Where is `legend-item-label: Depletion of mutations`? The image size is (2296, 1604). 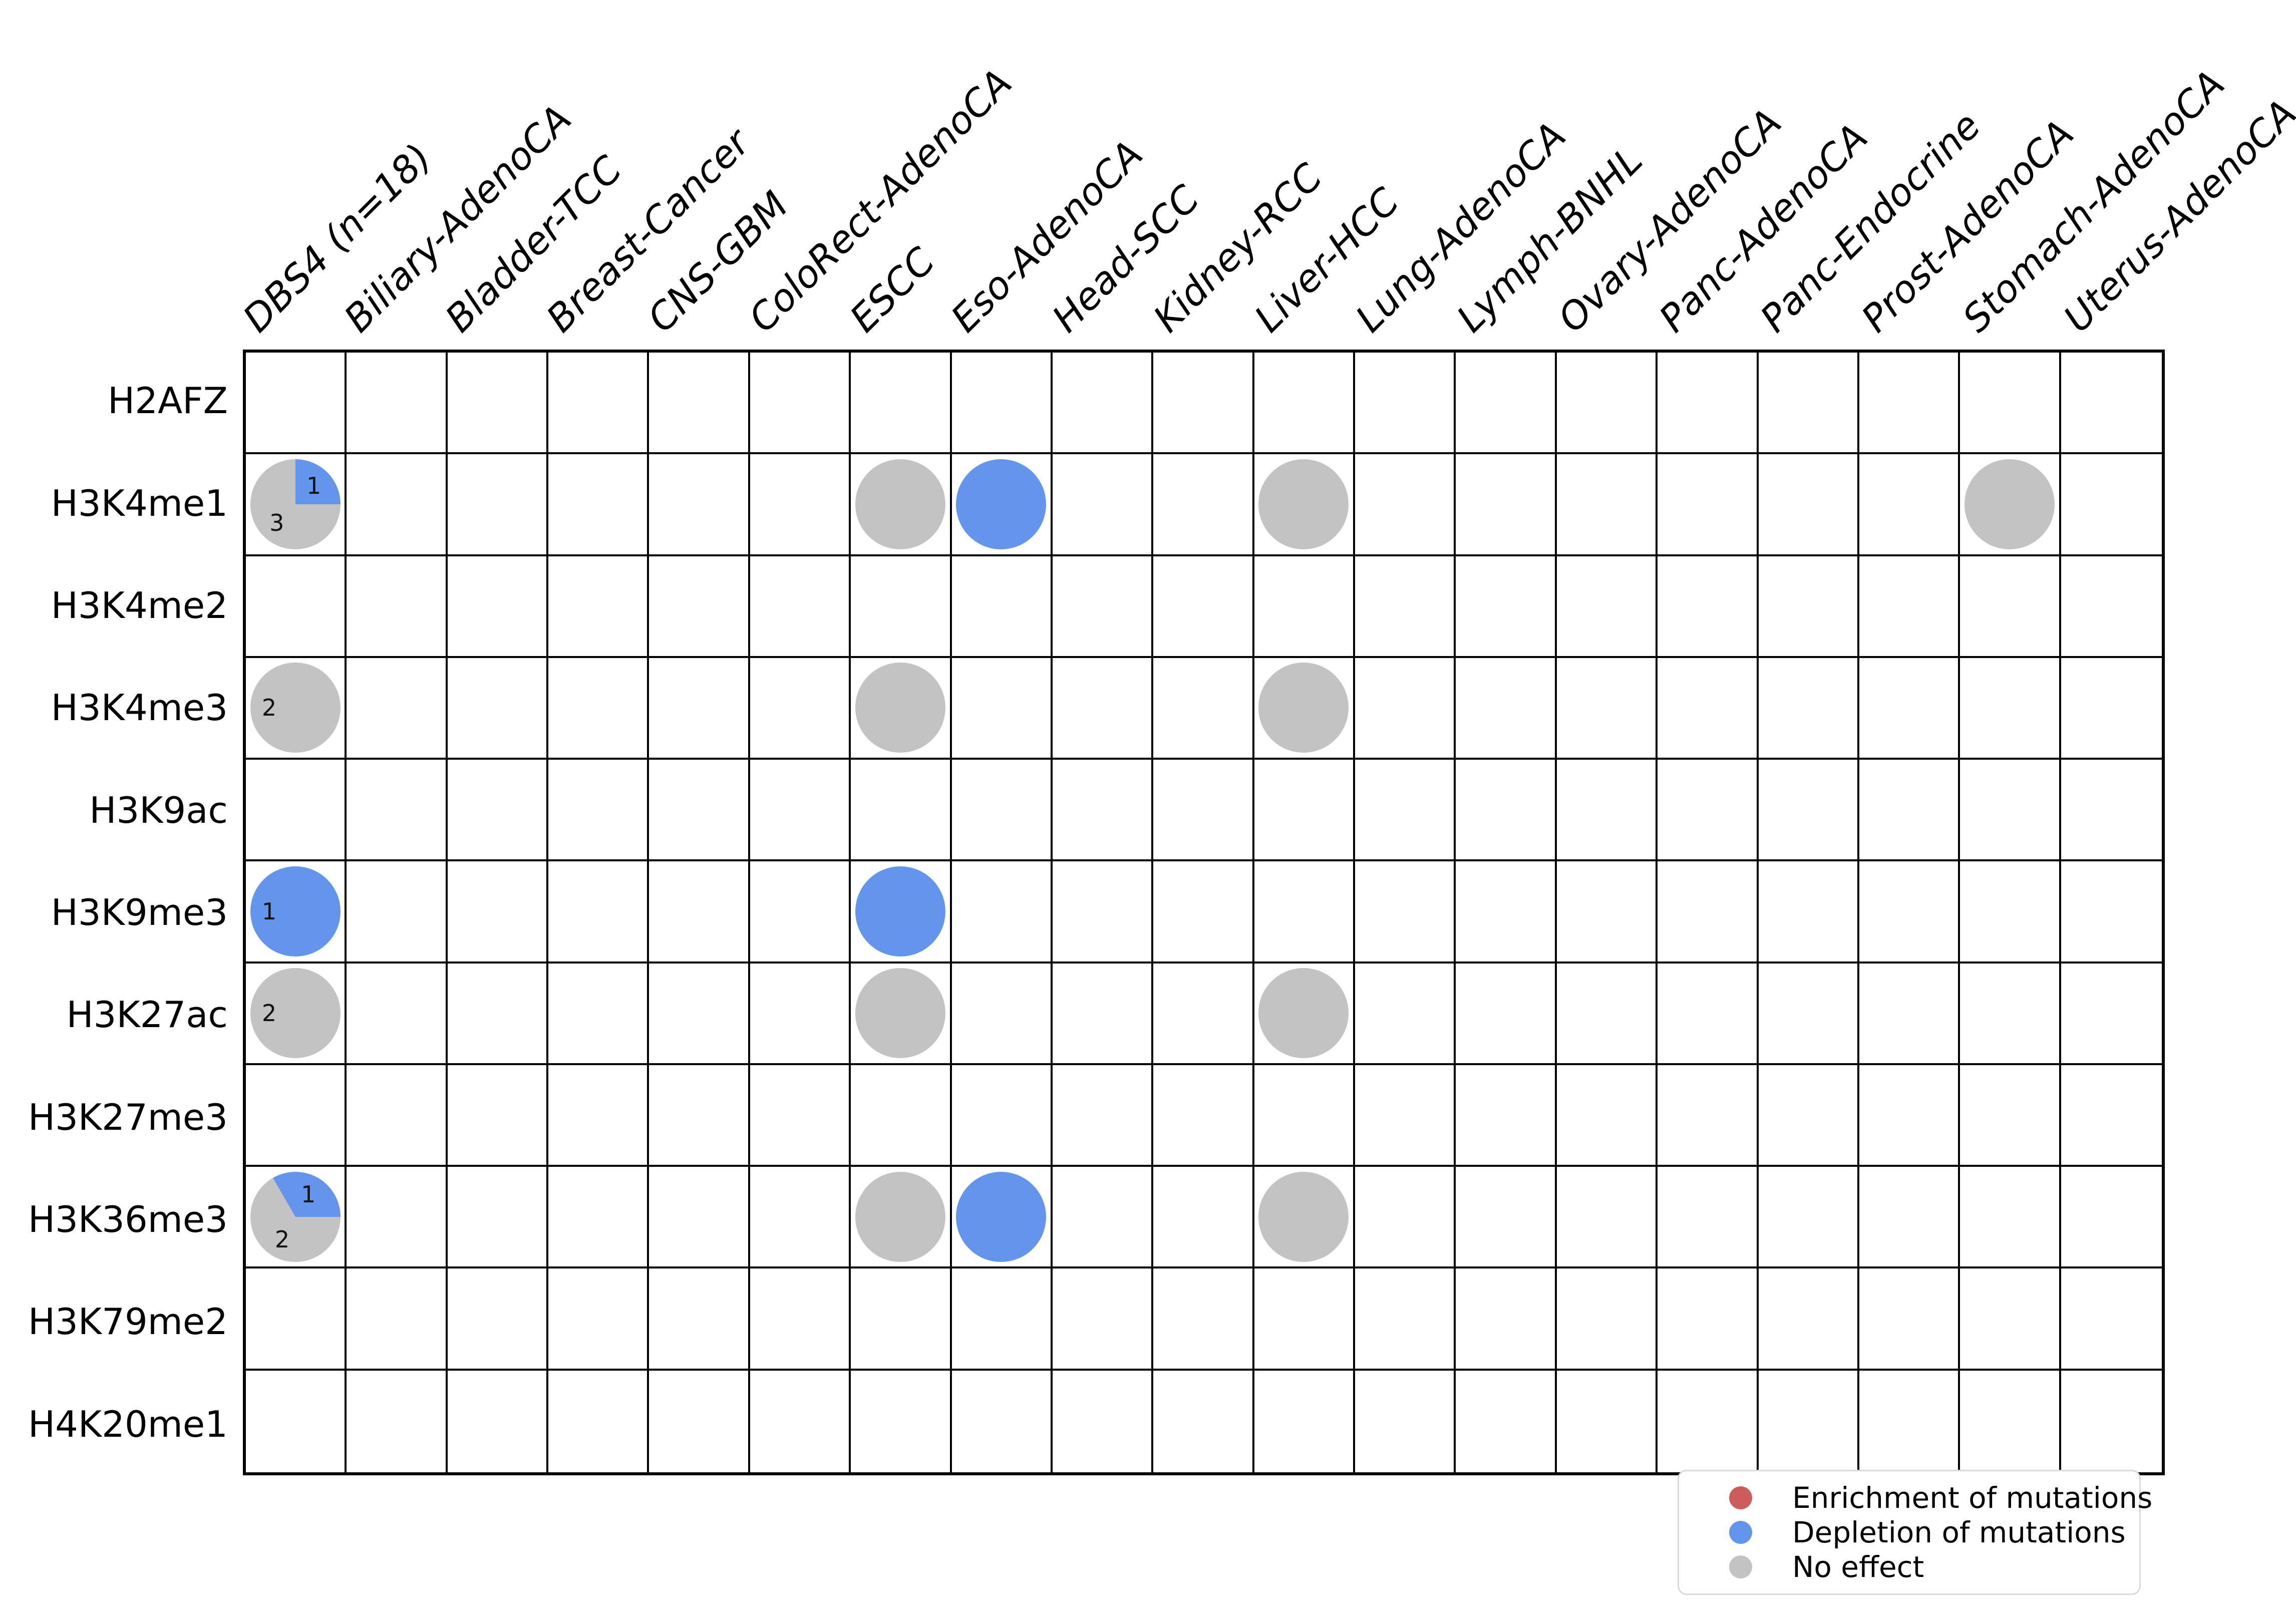 legend-item-label: Depletion of mutations is located at coordinates (1959, 1532).